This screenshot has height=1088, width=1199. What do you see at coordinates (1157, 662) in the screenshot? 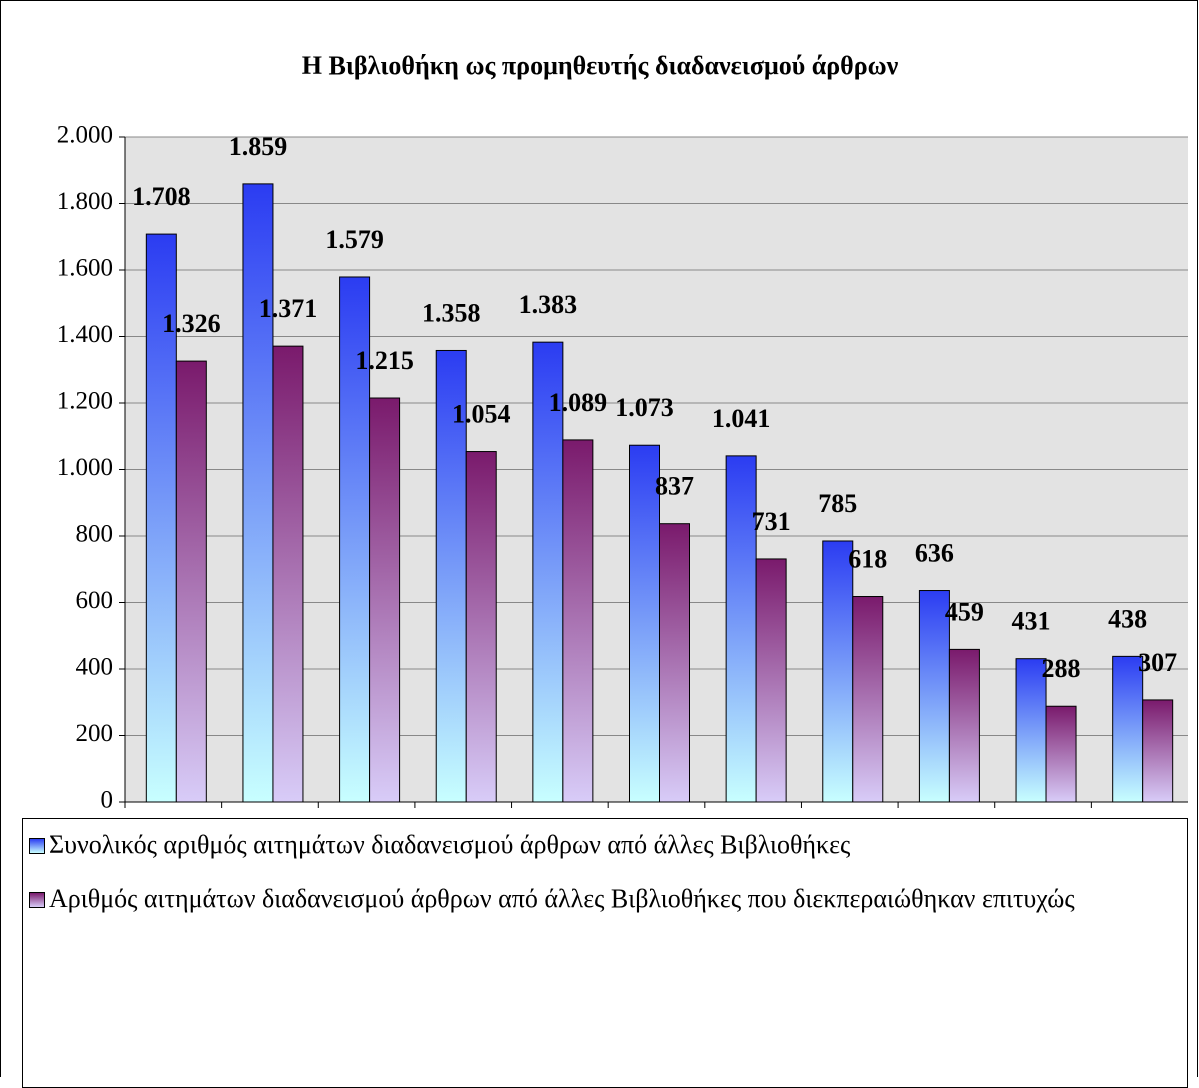
I see `data-label: 307` at bounding box center [1157, 662].